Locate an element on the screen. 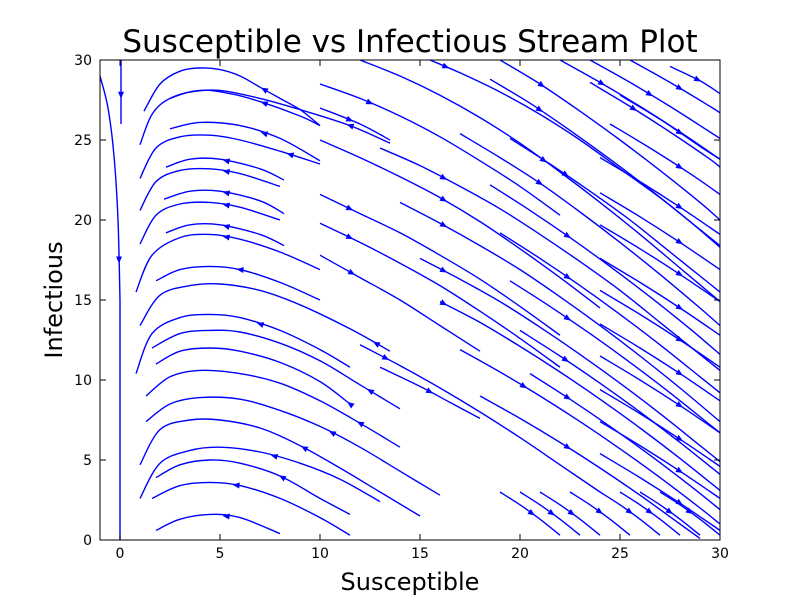  y-tick-label: 25 is located at coordinates (83, 141).